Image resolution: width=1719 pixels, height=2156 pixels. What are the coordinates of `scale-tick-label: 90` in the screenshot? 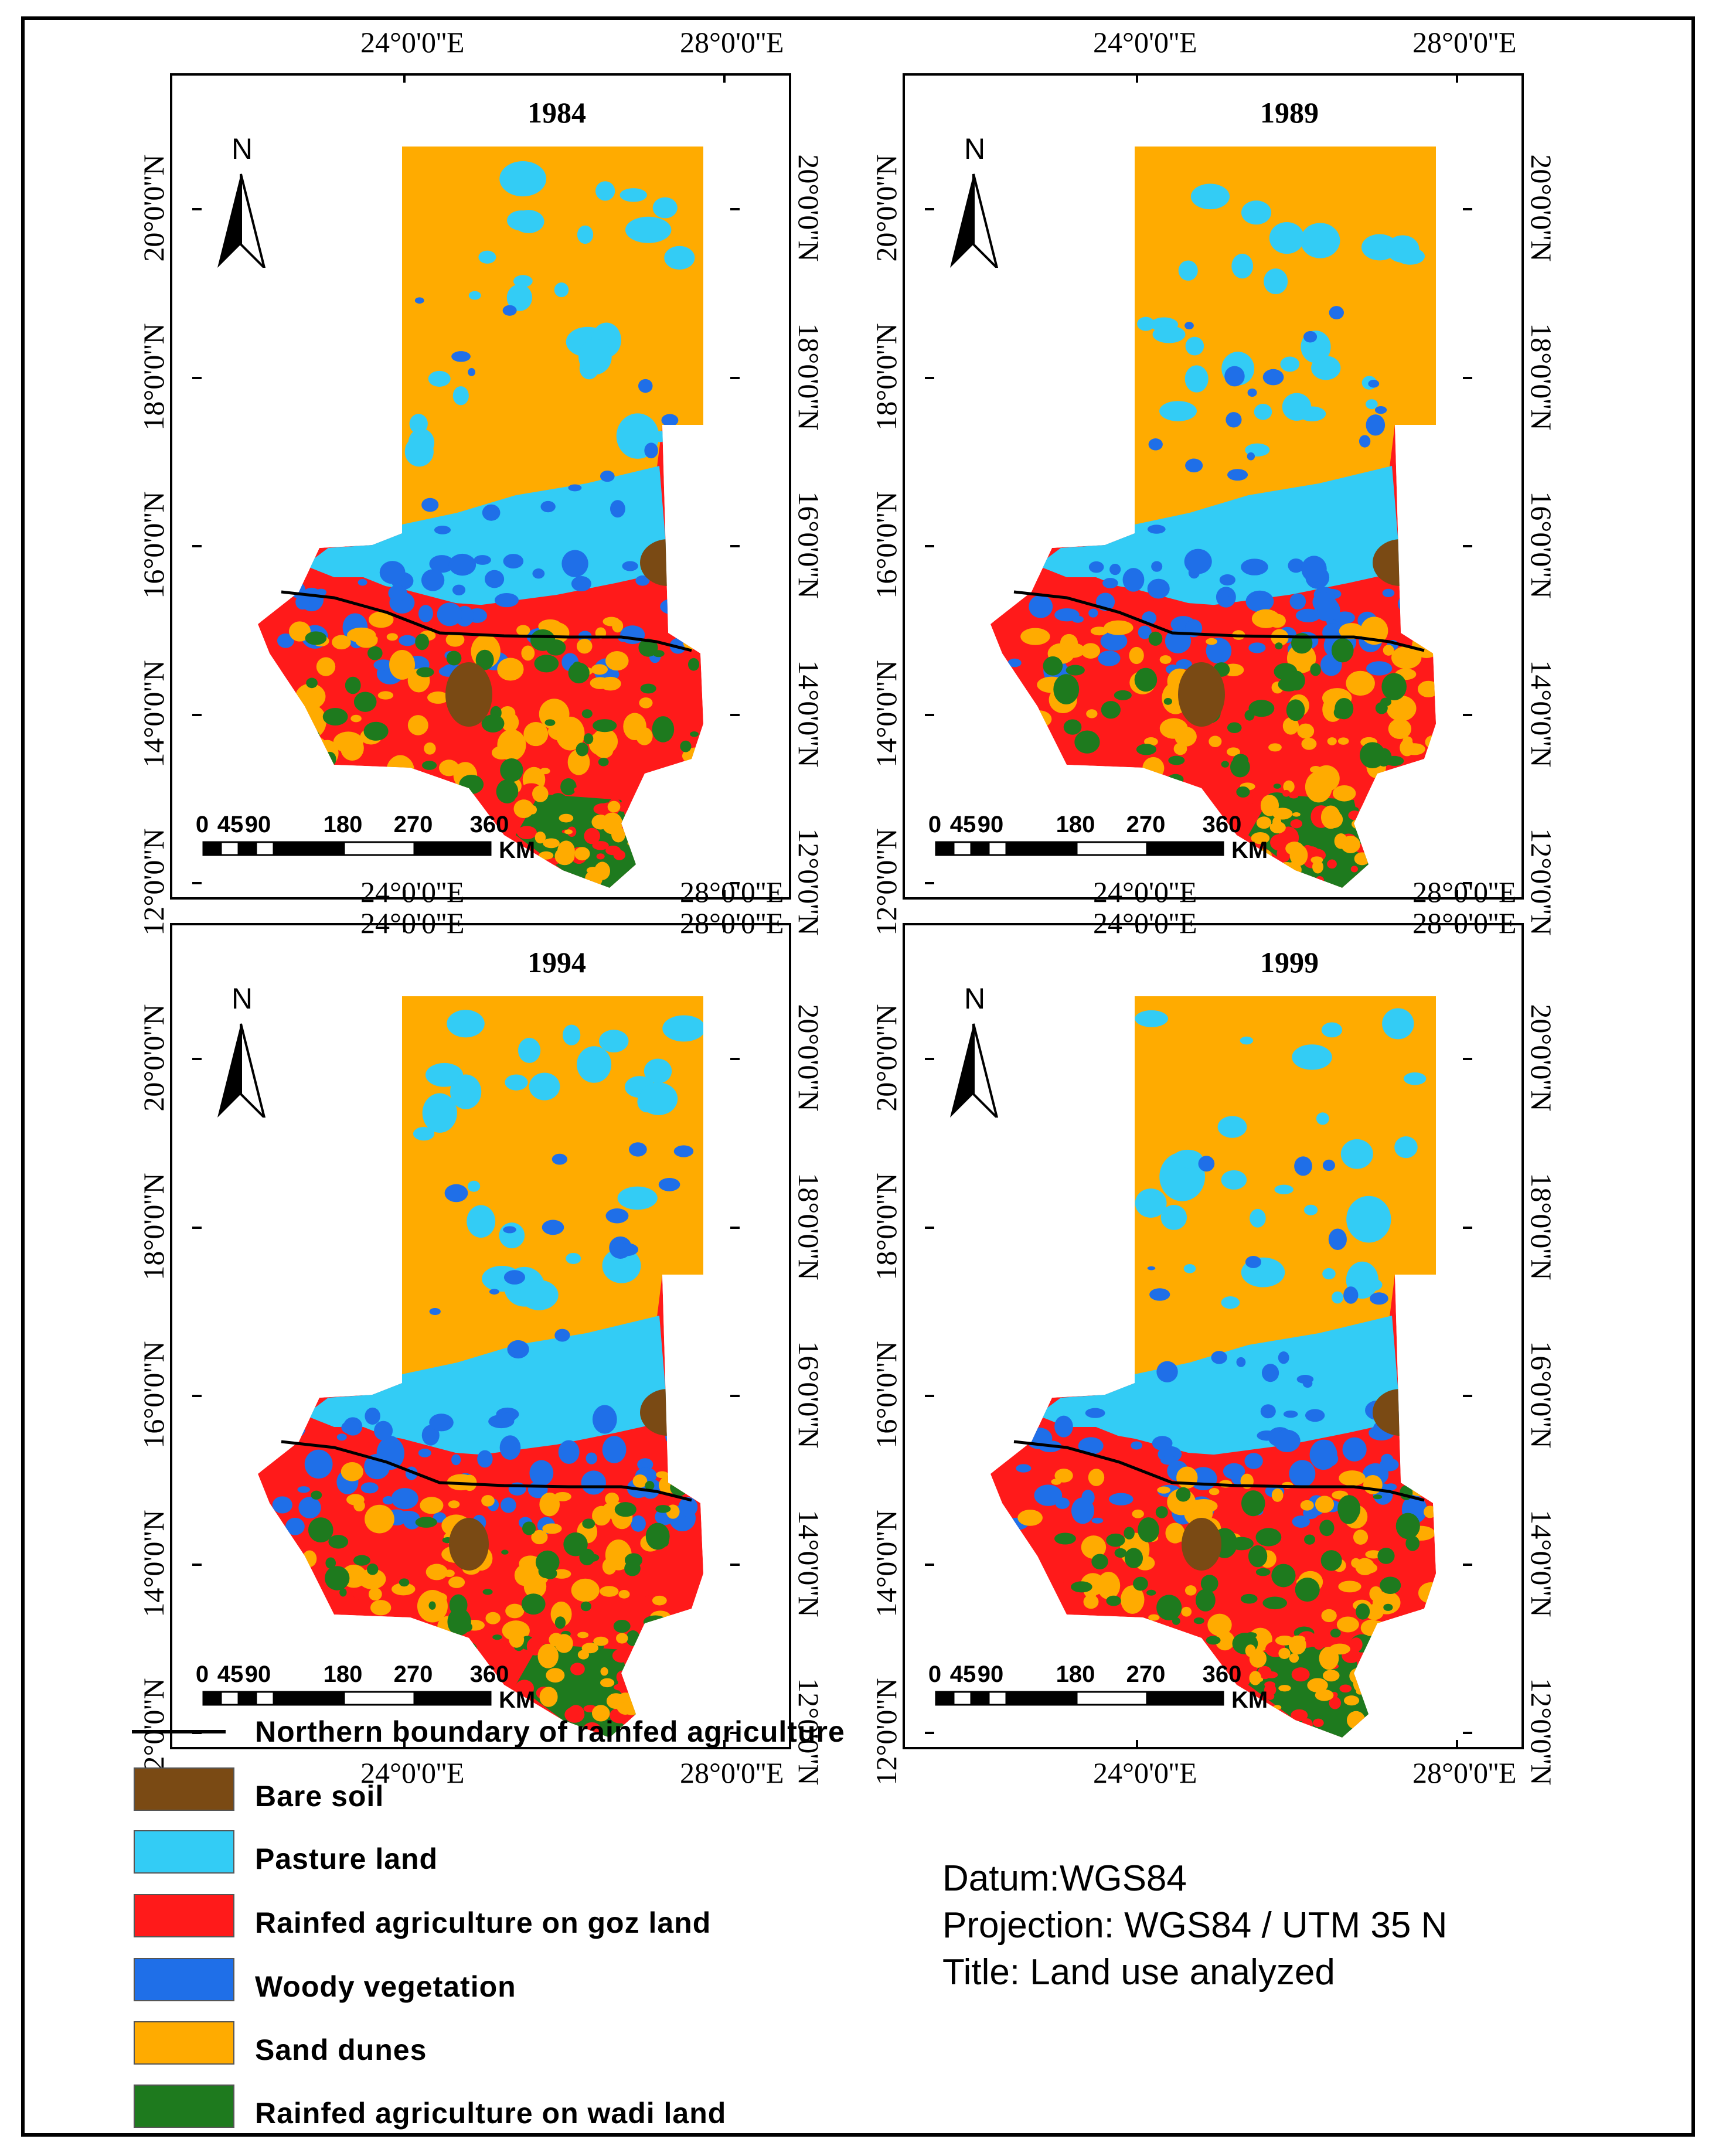 It's located at (990, 1674).